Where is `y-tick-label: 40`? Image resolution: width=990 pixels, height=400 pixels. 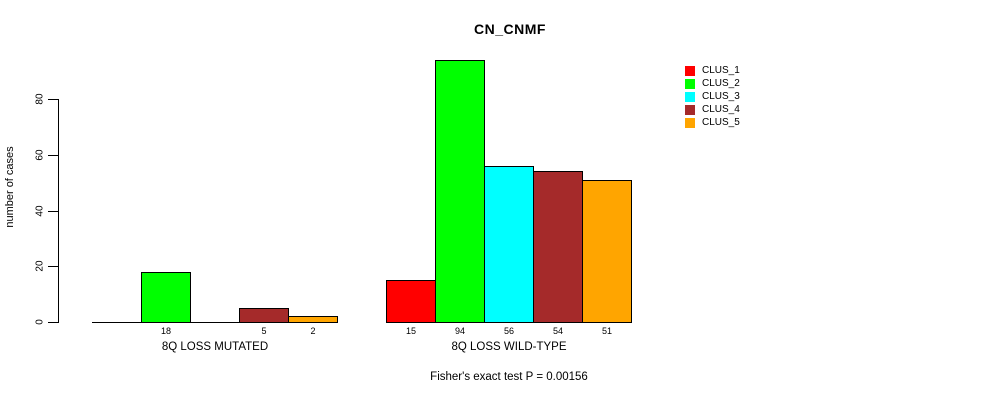 y-tick-label: 40 is located at coordinates (40, 211).